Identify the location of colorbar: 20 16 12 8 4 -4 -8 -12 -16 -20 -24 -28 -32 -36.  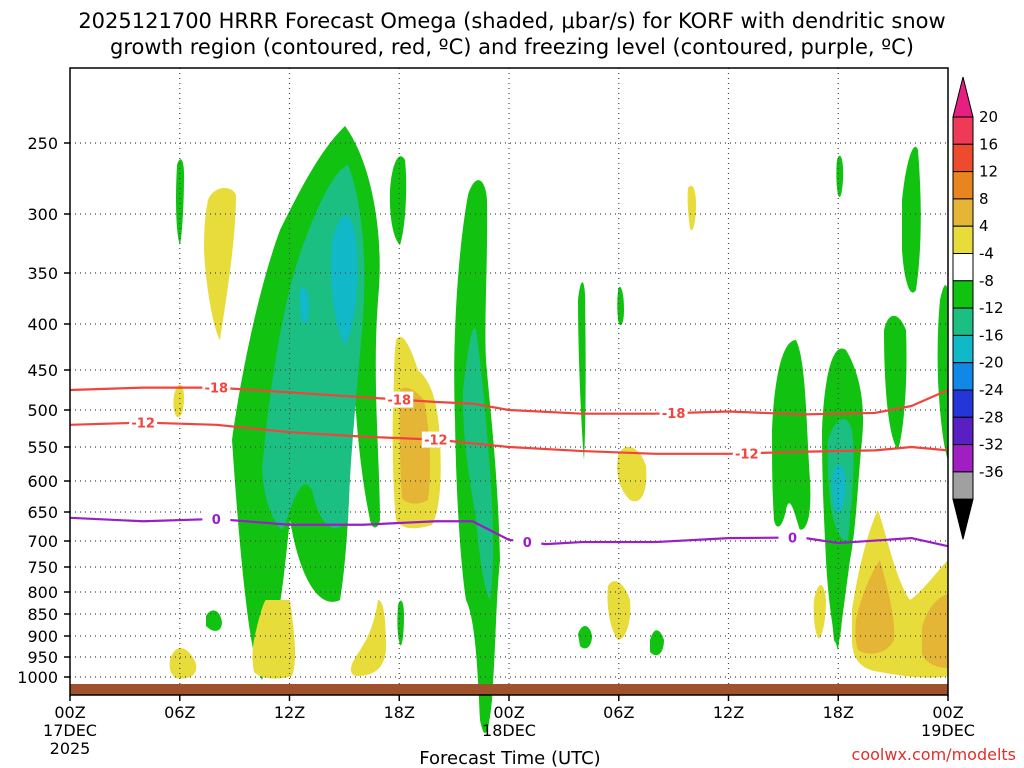
(978, 308).